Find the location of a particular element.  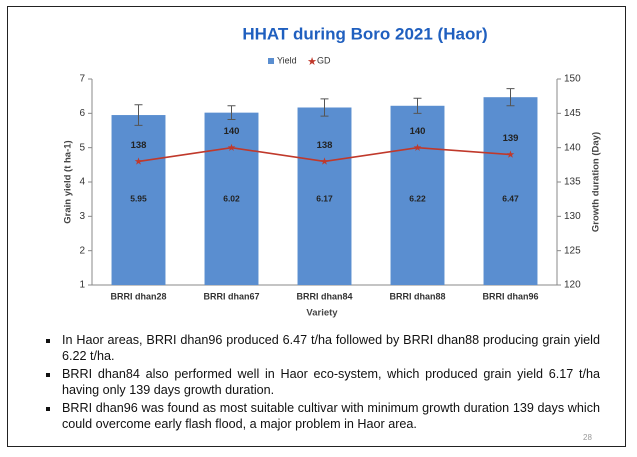

legend-swatch is located at coordinates (271, 61).